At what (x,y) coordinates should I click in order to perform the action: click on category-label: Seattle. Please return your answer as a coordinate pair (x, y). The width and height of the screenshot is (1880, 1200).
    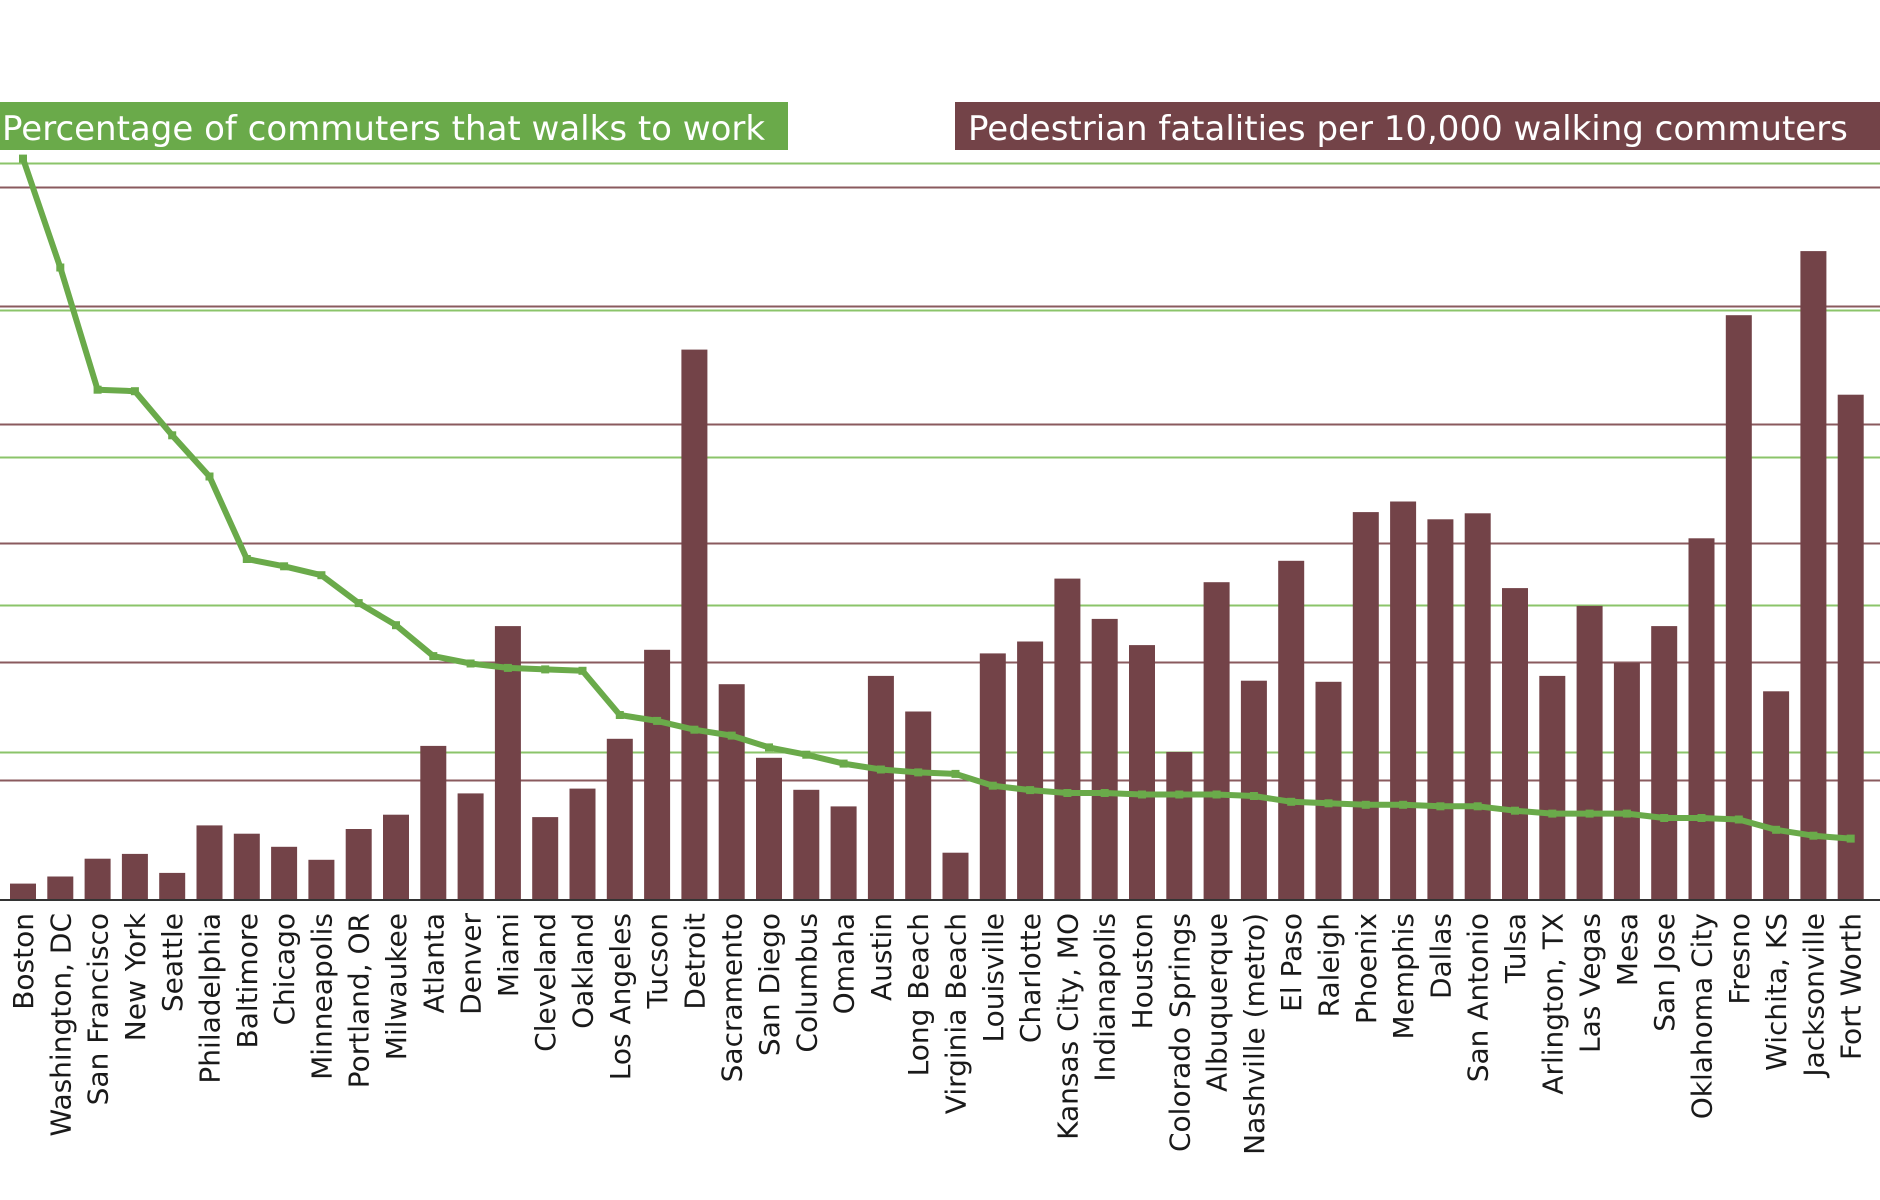
    Looking at the image, I should click on (172, 962).